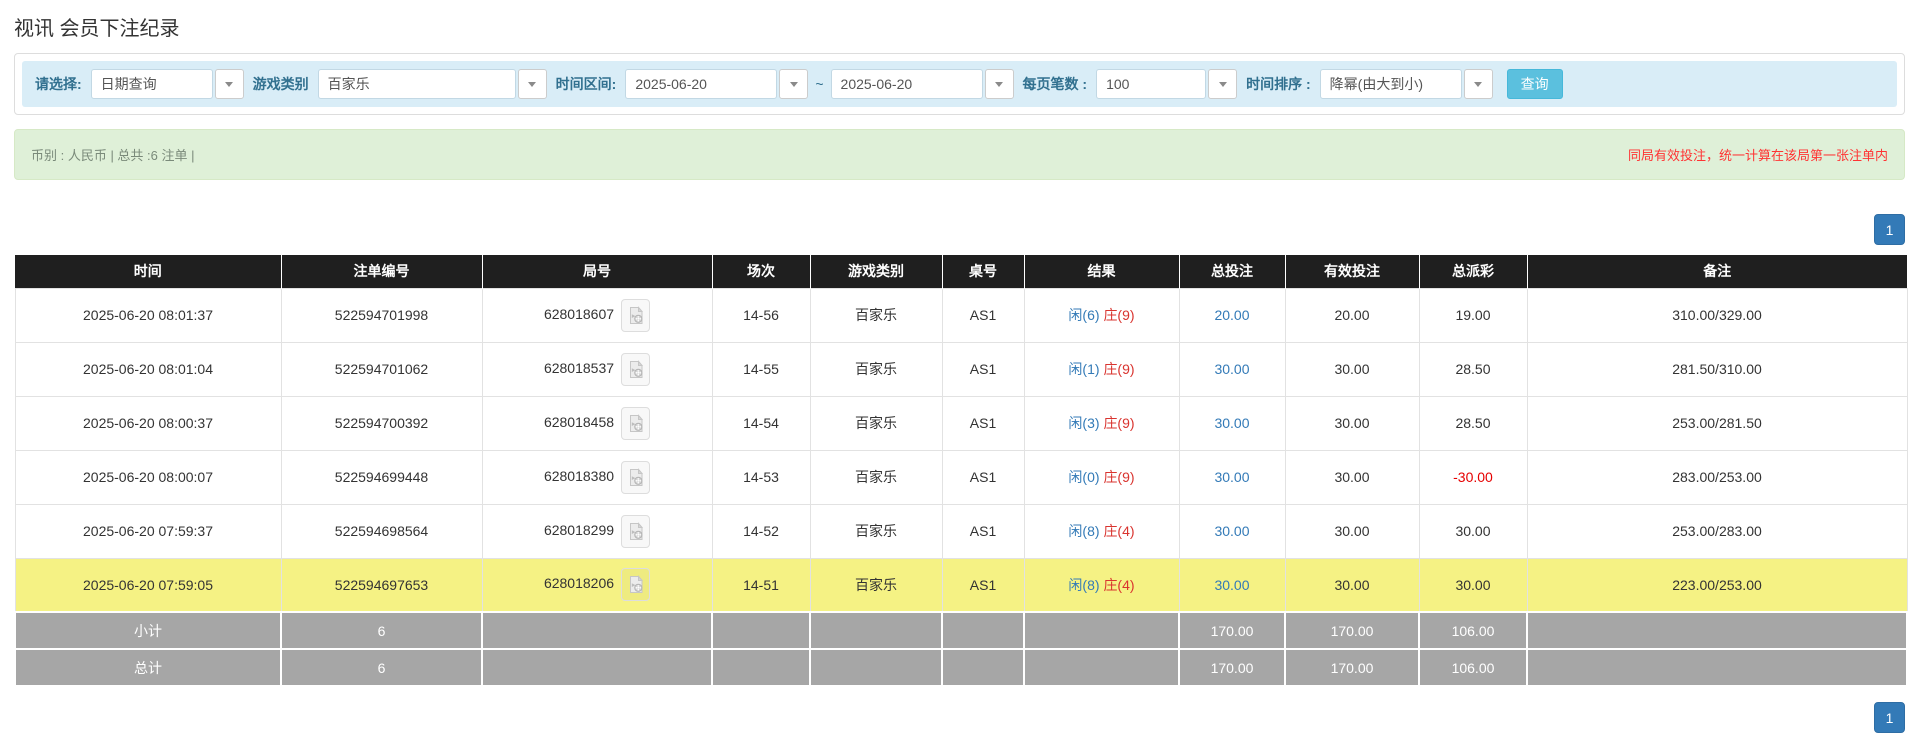  What do you see at coordinates (1717, 477) in the screenshot?
I see `cell-remark: 283.00/253.00` at bounding box center [1717, 477].